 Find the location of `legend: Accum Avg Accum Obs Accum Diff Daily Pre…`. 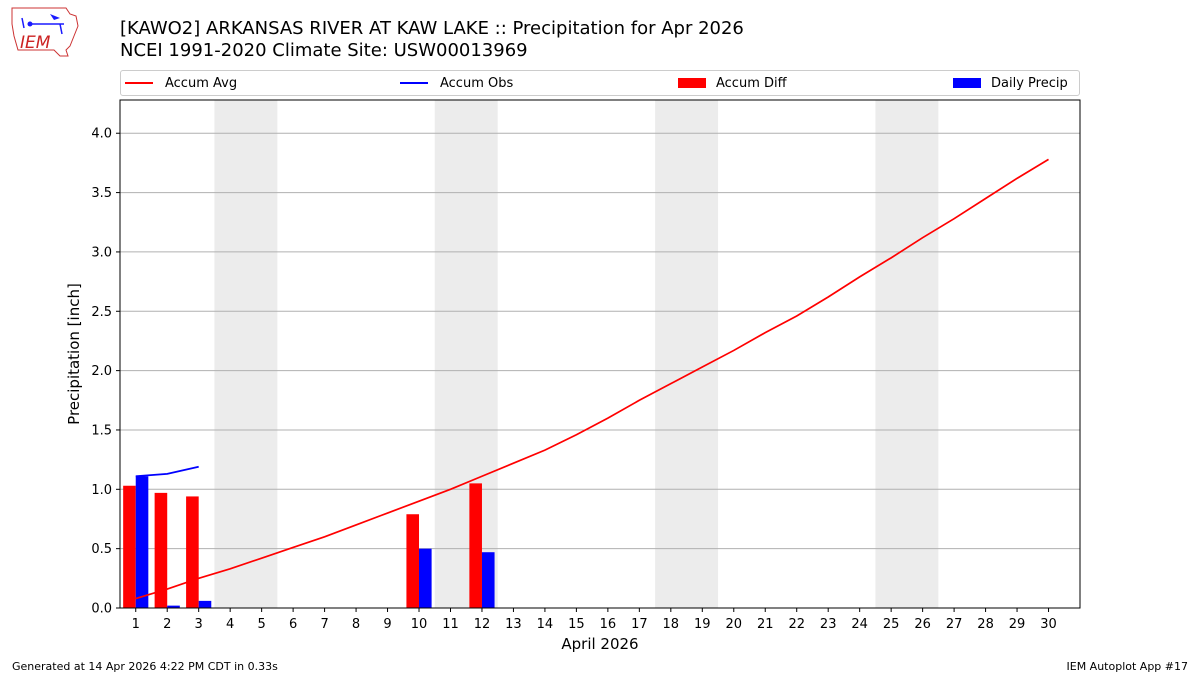

legend: Accum Avg Accum Obs Accum Diff Daily Pre… is located at coordinates (600, 83).